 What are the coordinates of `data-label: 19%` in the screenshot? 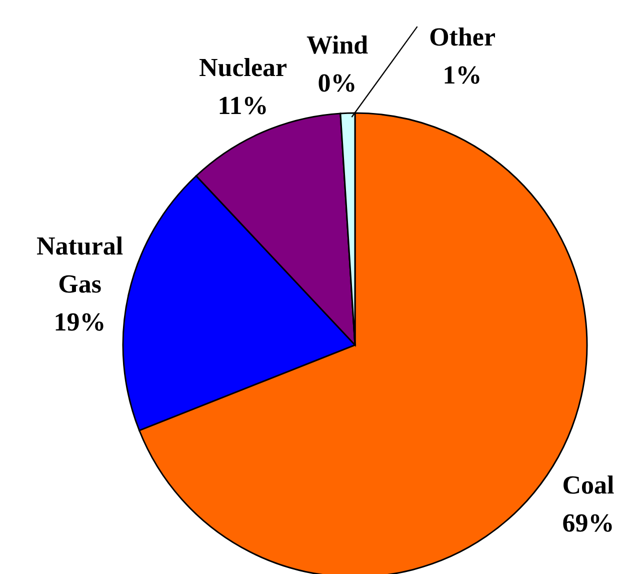 It's located at (80, 321).